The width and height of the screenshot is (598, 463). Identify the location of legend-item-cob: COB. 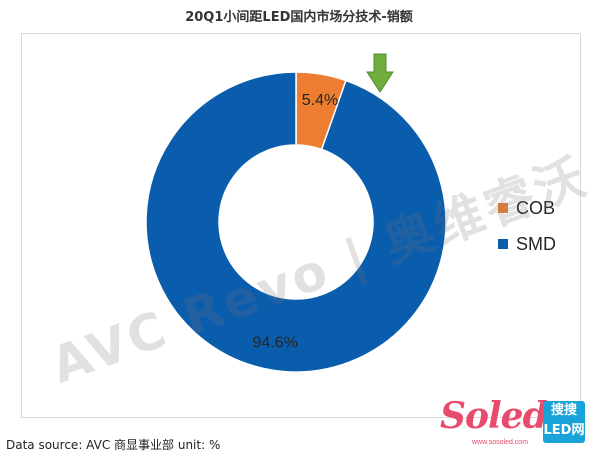
(527, 208).